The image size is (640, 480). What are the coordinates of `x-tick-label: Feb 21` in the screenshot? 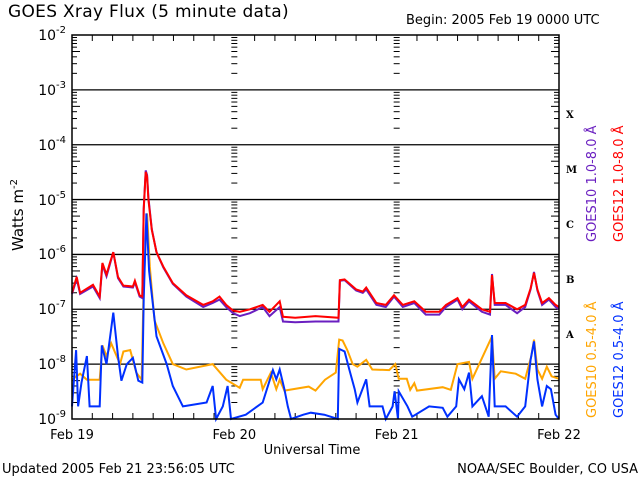 It's located at (396, 435).